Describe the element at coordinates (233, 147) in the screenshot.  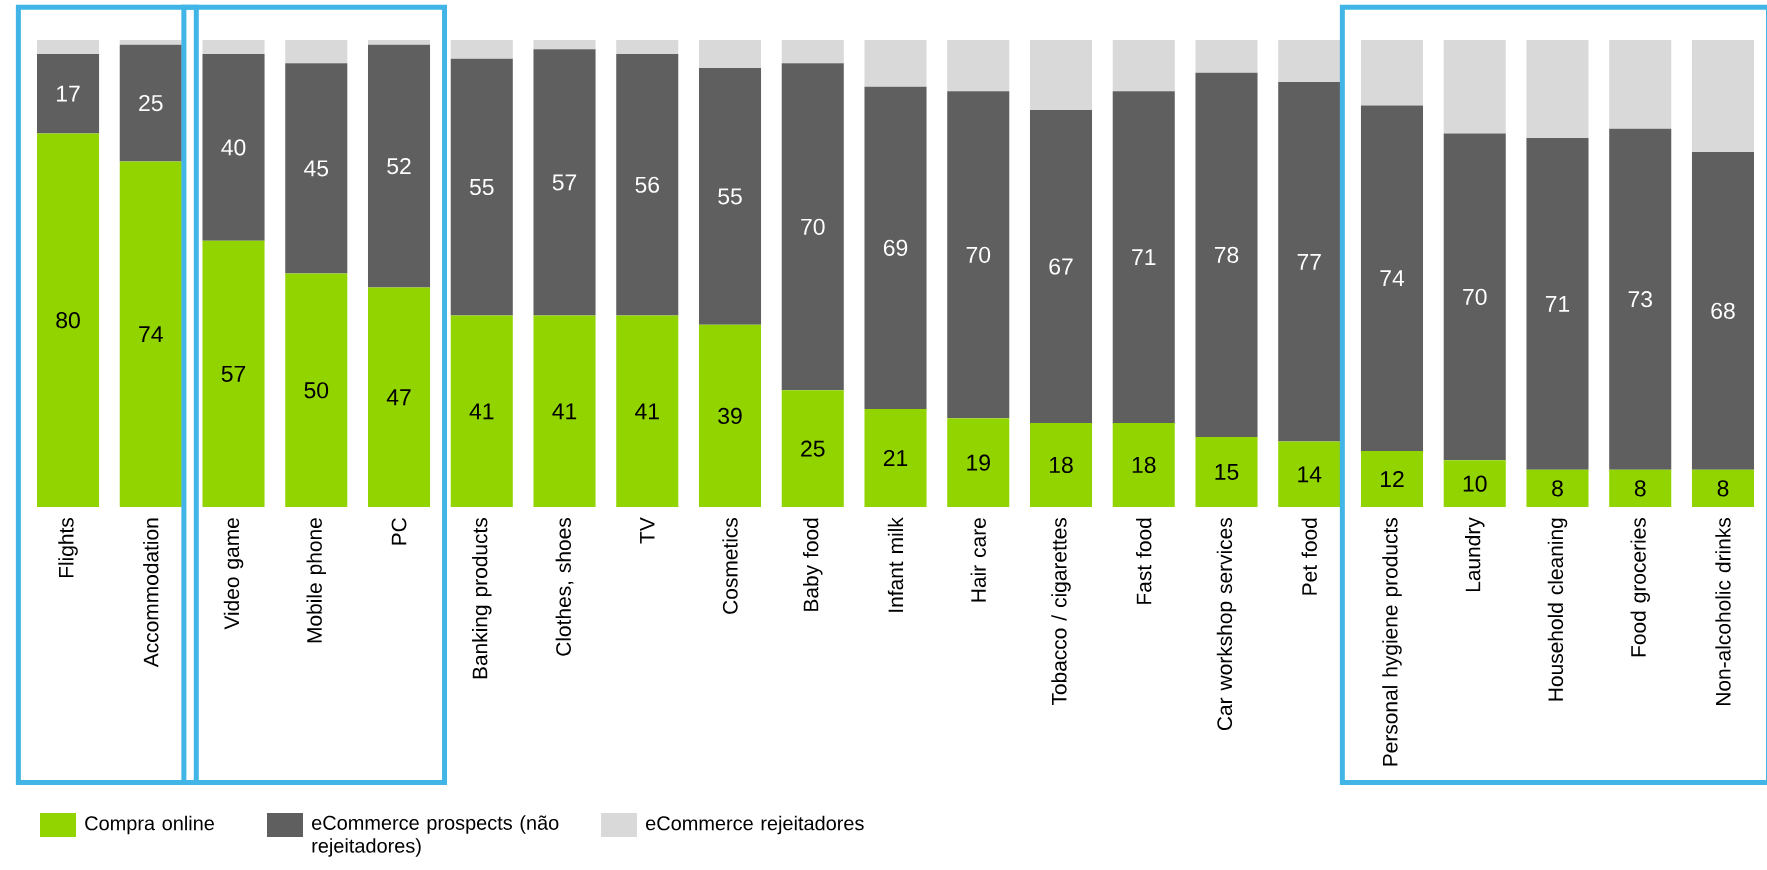
I see `data-label: 40` at that location.